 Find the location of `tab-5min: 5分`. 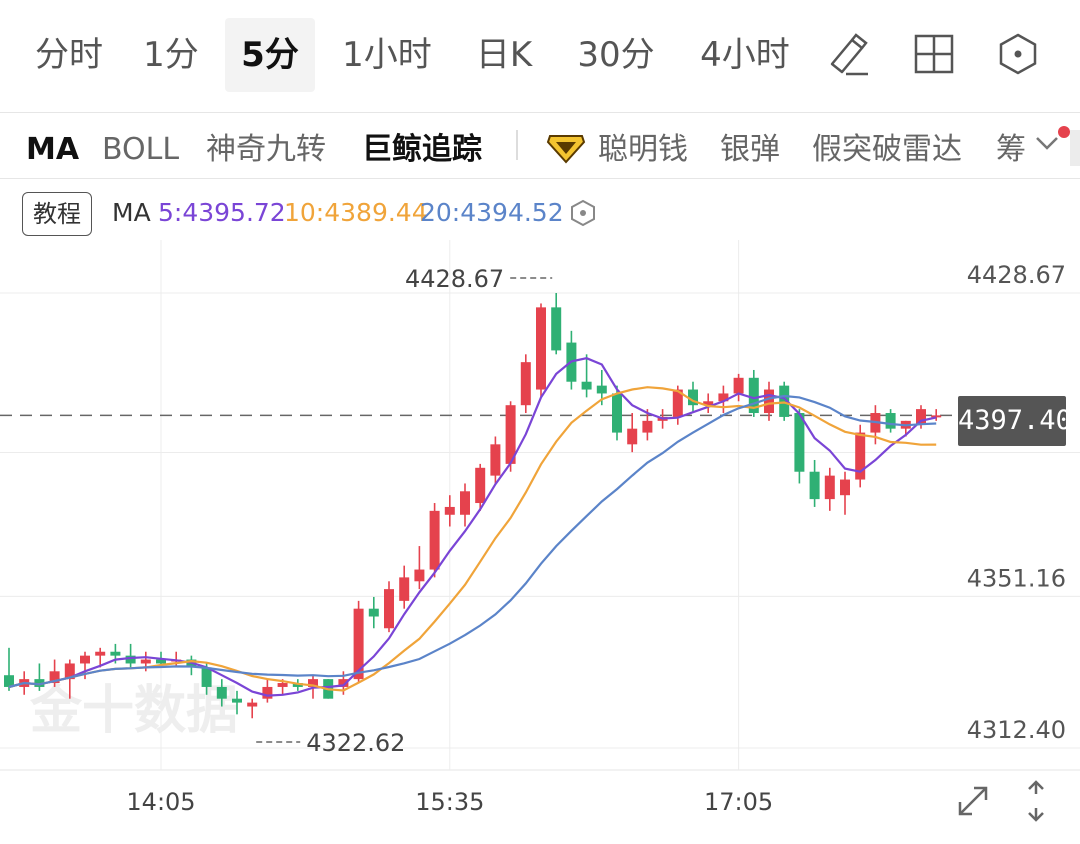

tab-5min: 5分 is located at coordinates (270, 55).